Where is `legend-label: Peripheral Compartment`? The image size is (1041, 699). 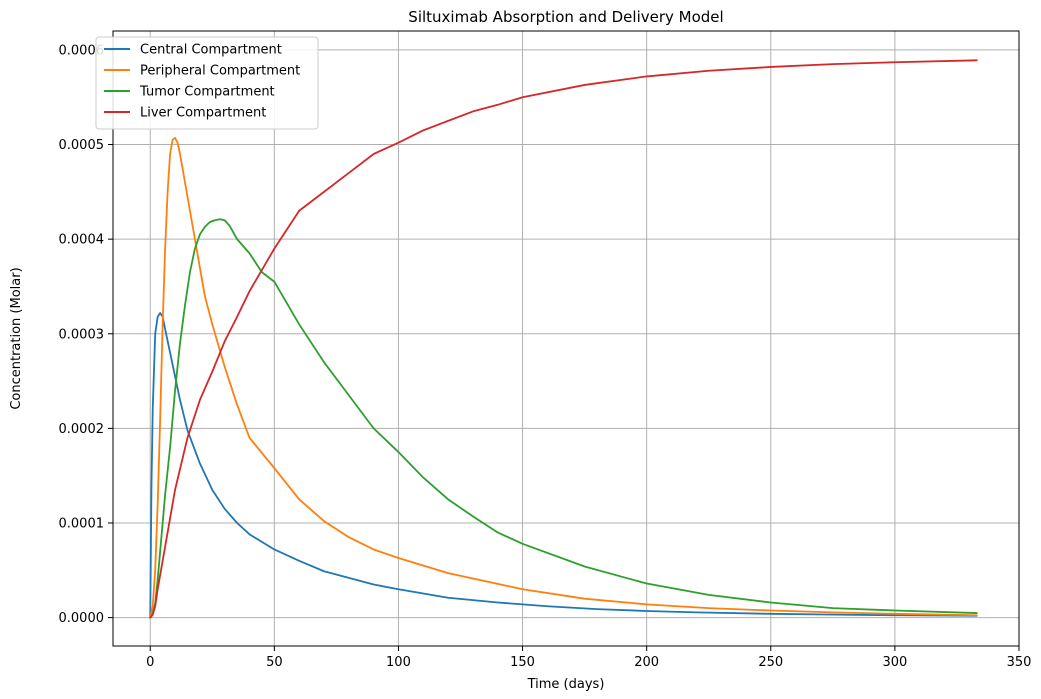
legend-label: Peripheral Compartment is located at coordinates (220, 71).